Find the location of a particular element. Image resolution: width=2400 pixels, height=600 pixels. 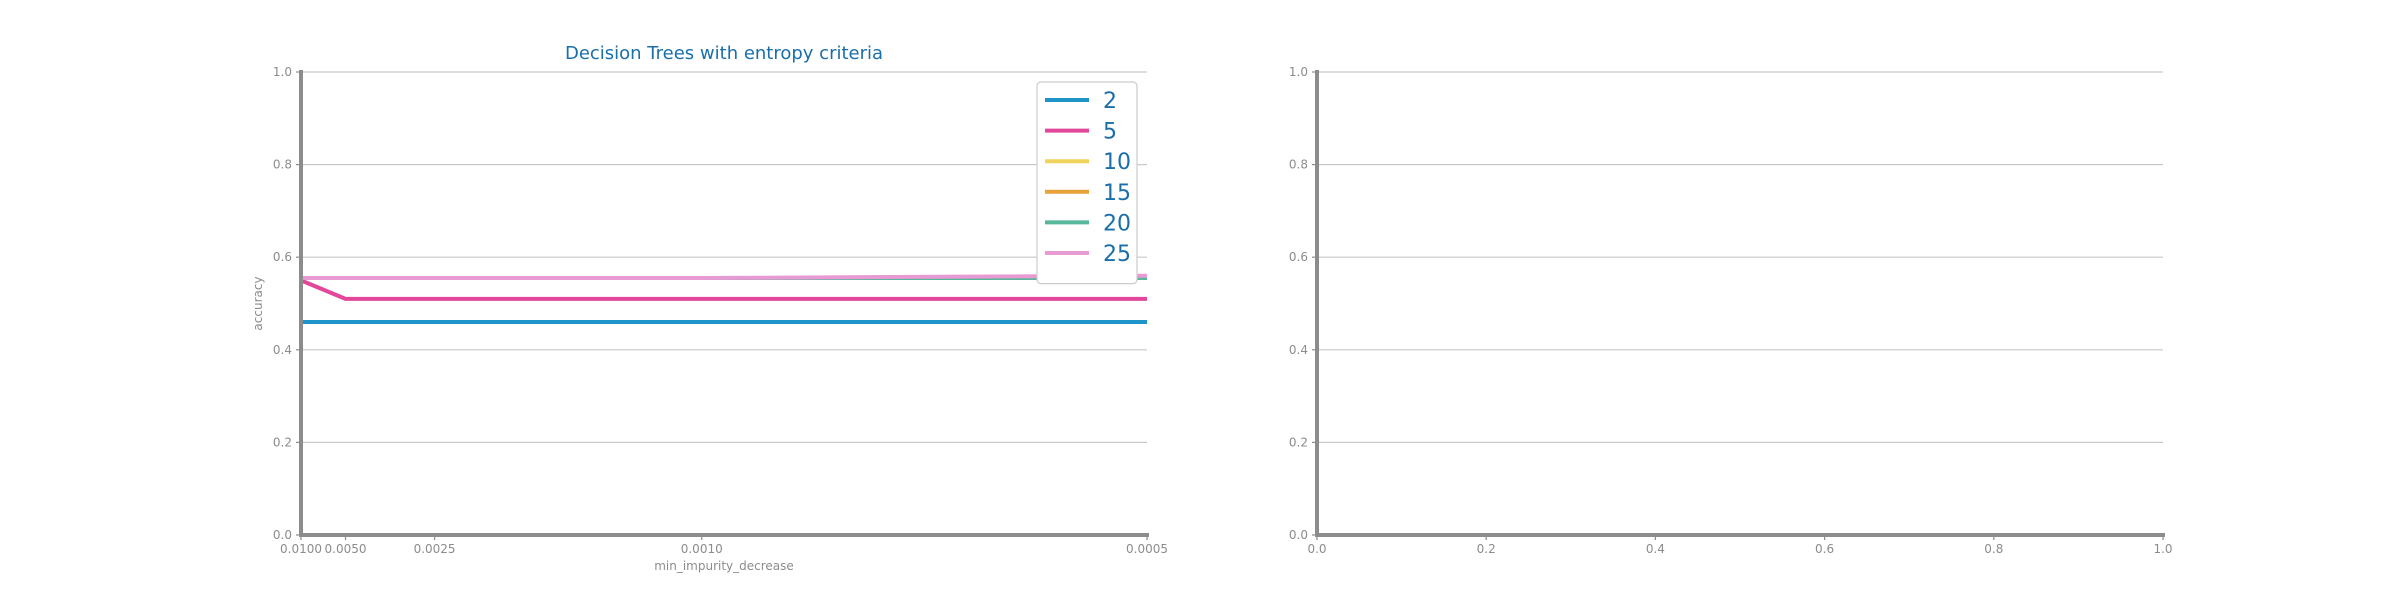

x-tick-label: 0.8 is located at coordinates (1993, 549).